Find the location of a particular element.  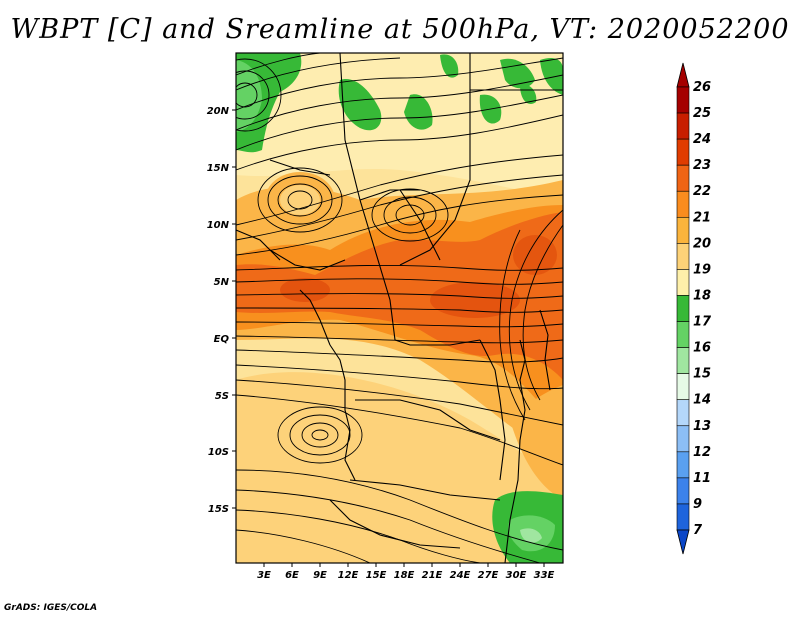

colorbar-label: 21 is located at coordinates (702, 217).